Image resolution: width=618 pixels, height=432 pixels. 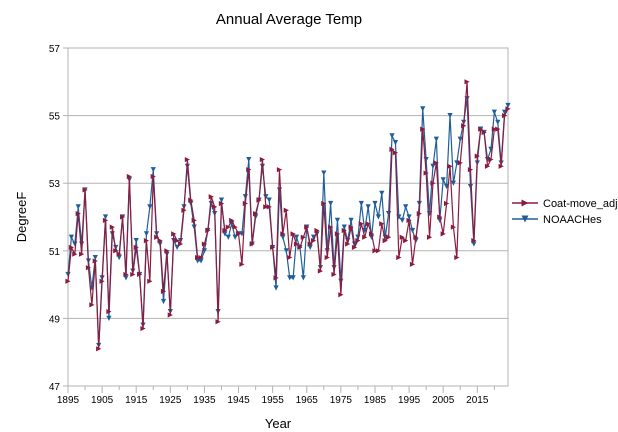 What do you see at coordinates (351, 227) in the screenshot?
I see `point-coat-move-adj-1978` at bounding box center [351, 227].